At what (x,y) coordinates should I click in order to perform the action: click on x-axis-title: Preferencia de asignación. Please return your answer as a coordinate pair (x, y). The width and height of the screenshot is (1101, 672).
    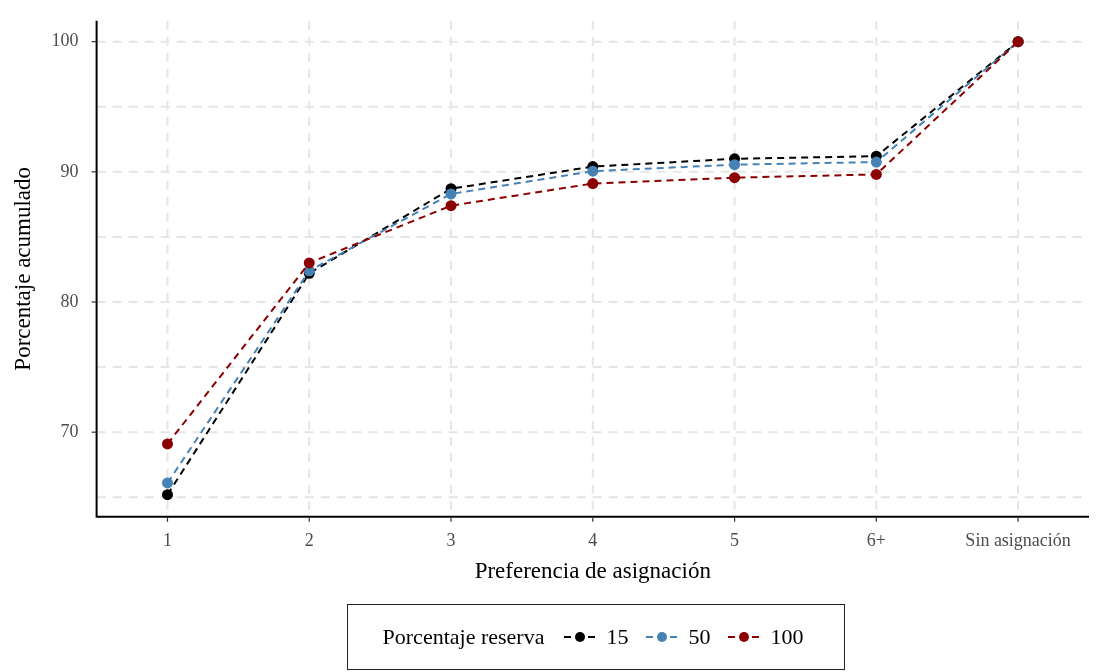
    Looking at the image, I should click on (593, 571).